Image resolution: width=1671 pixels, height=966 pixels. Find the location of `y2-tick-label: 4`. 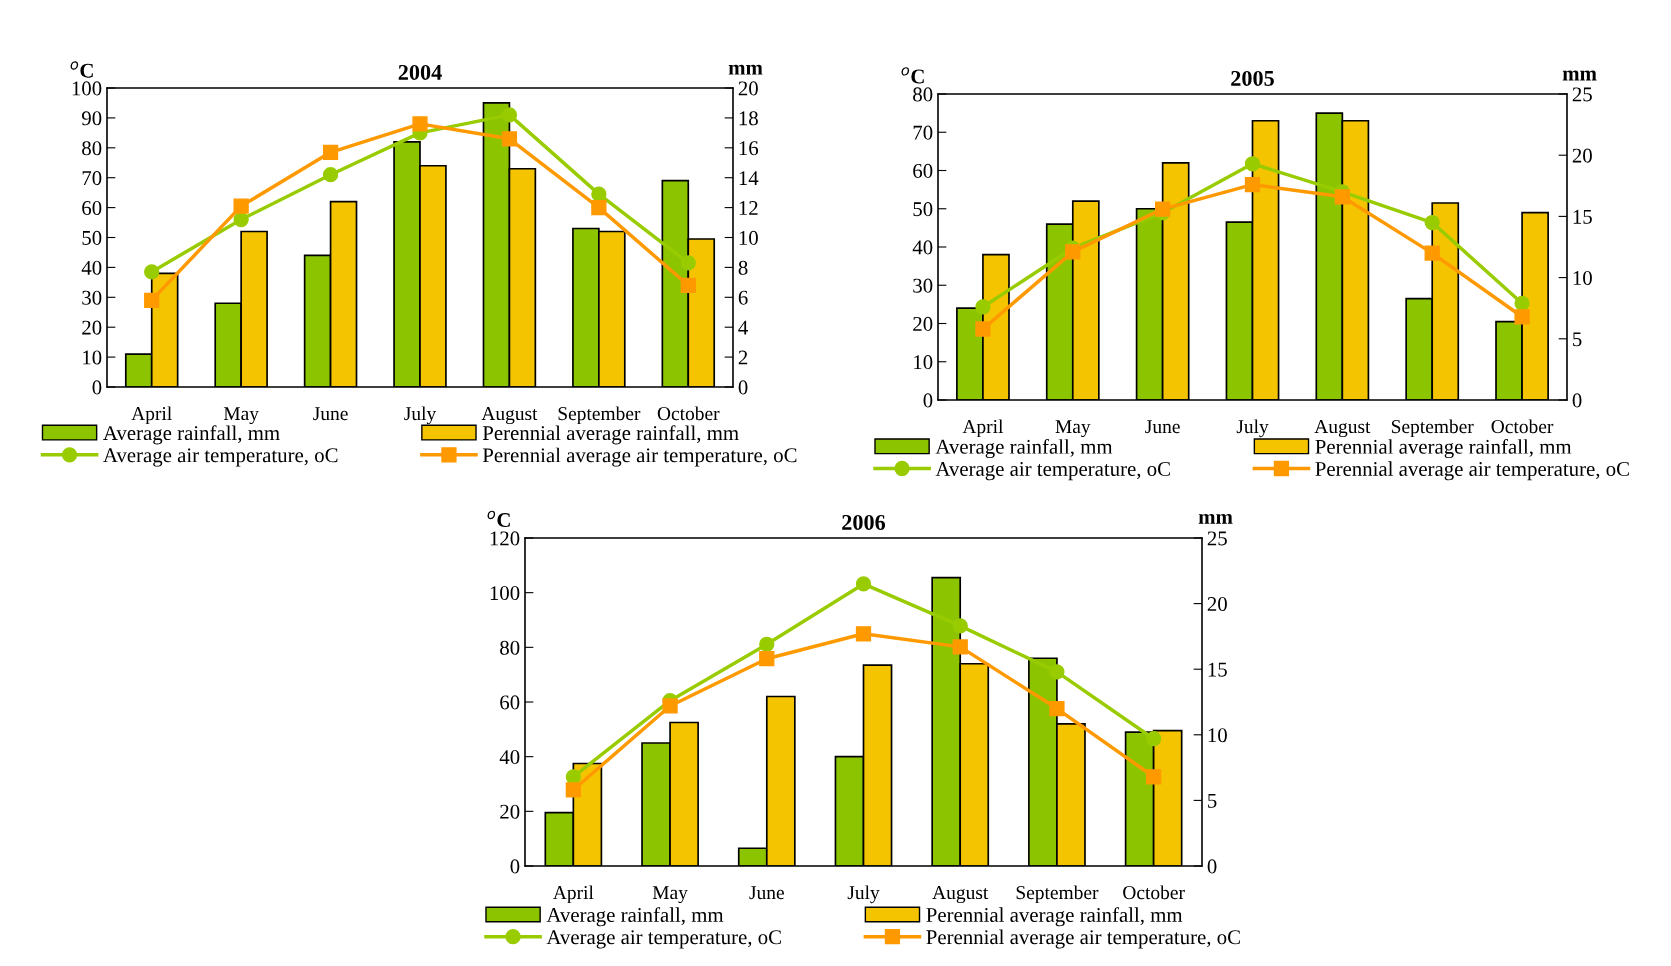

y2-tick-label: 4 is located at coordinates (743, 327).